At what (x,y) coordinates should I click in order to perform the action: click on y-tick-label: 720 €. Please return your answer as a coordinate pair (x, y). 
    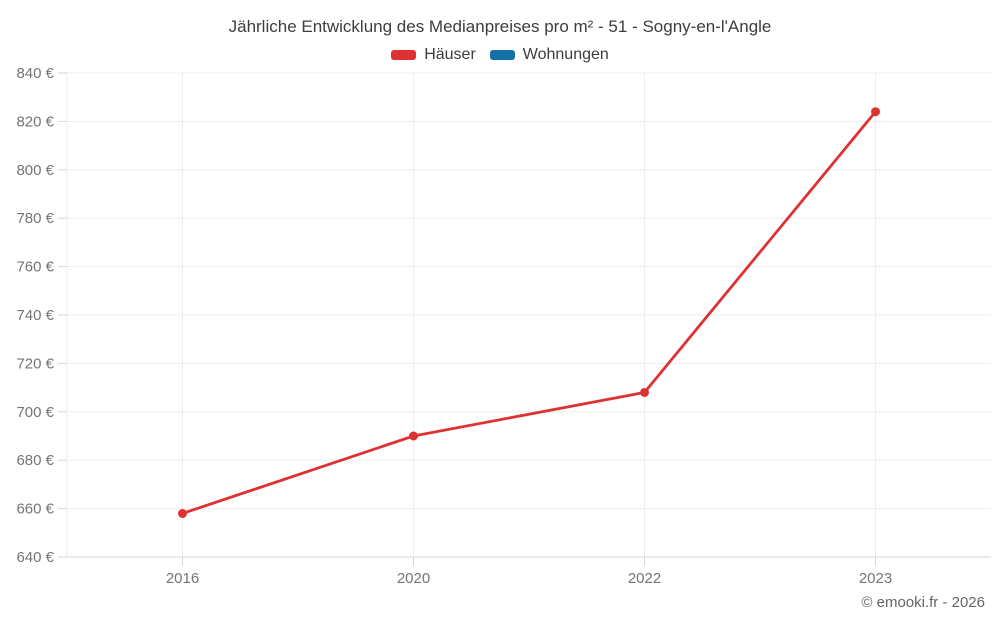
    Looking at the image, I should click on (35, 363).